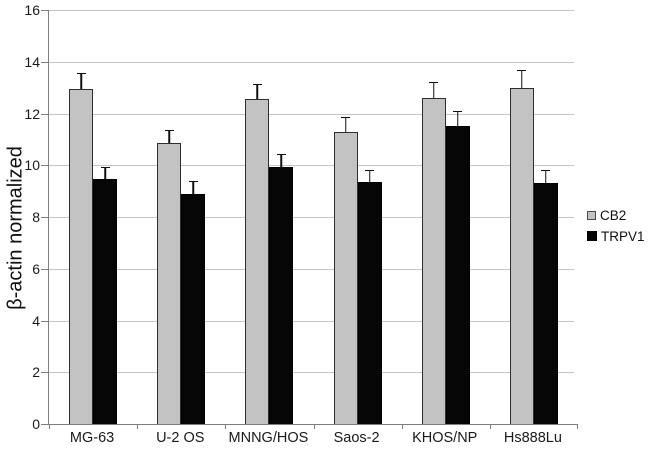 The width and height of the screenshot is (650, 452). What do you see at coordinates (36, 320) in the screenshot?
I see `y-tick-label: 4` at bounding box center [36, 320].